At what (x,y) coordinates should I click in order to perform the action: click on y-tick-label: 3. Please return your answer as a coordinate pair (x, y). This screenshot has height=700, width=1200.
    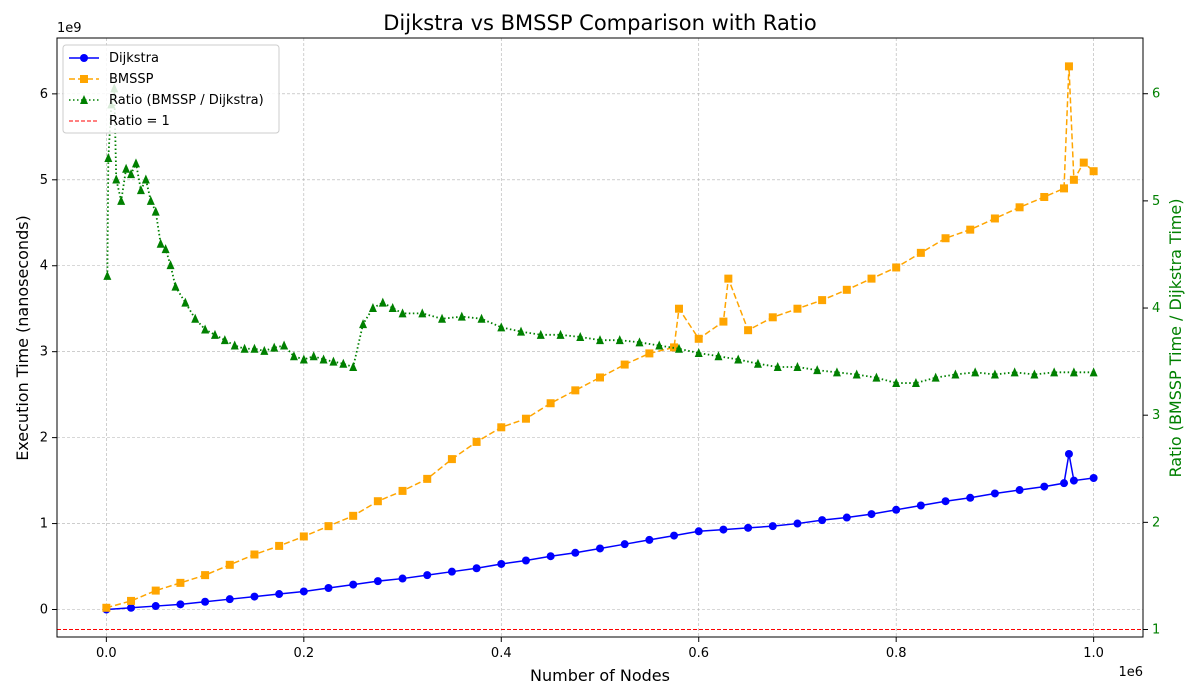
    Looking at the image, I should click on (44, 352).